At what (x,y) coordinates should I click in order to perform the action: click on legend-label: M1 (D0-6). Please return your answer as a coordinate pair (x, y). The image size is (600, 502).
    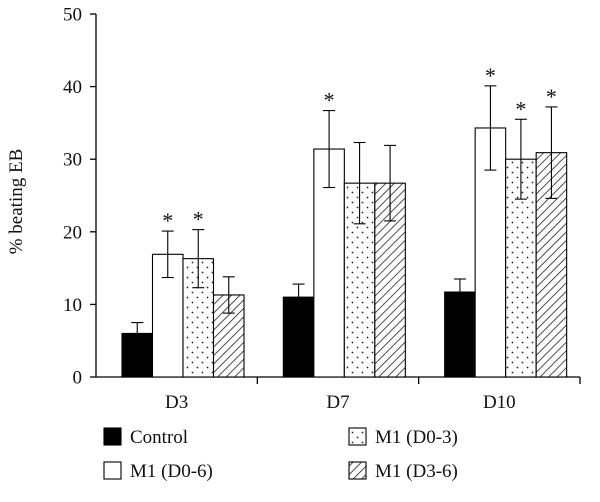
    Looking at the image, I should click on (171, 471).